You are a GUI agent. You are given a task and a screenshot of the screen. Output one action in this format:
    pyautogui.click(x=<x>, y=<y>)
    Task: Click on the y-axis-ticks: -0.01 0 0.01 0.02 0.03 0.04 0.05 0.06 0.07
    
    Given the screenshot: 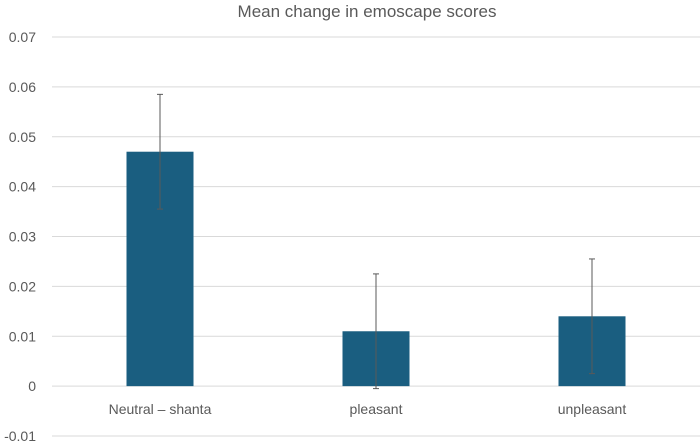 What is the action you would take?
    pyautogui.click(x=20, y=236)
    